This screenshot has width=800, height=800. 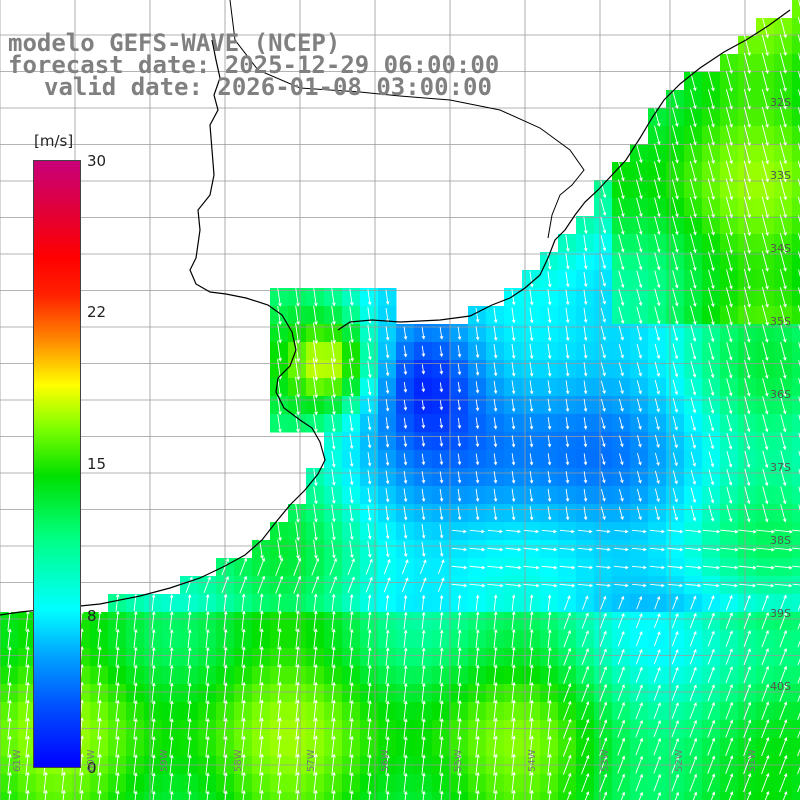 I want to click on model-title: modelo GEFS-WAVE (NCEP), so click(x=174, y=43).